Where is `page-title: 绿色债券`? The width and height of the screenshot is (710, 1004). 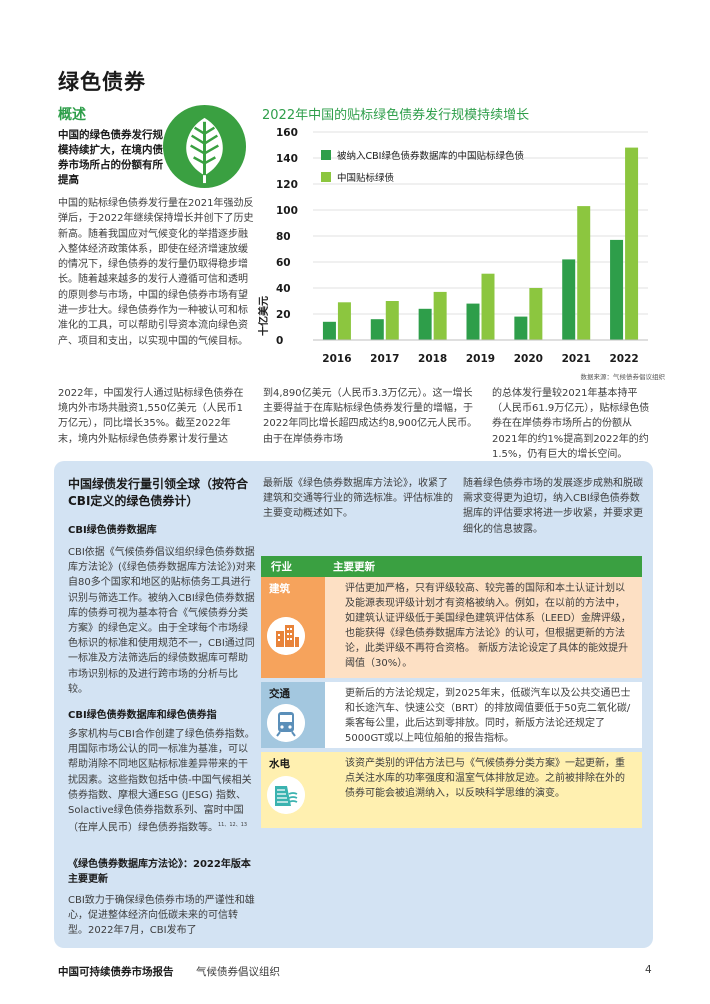 page-title: 绿色债券 is located at coordinates (102, 82).